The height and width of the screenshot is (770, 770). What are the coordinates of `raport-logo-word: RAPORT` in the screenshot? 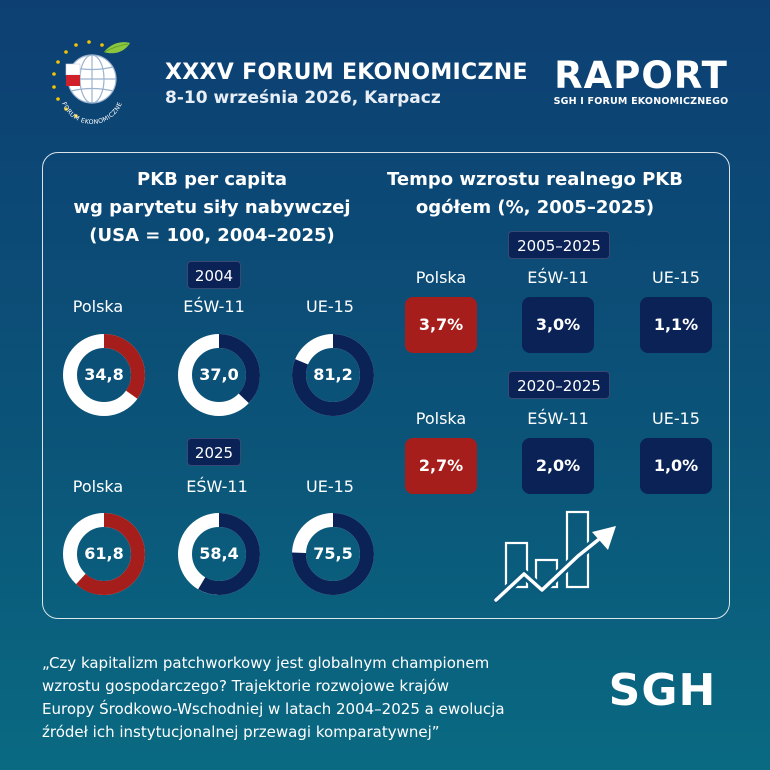 It's located at (641, 75).